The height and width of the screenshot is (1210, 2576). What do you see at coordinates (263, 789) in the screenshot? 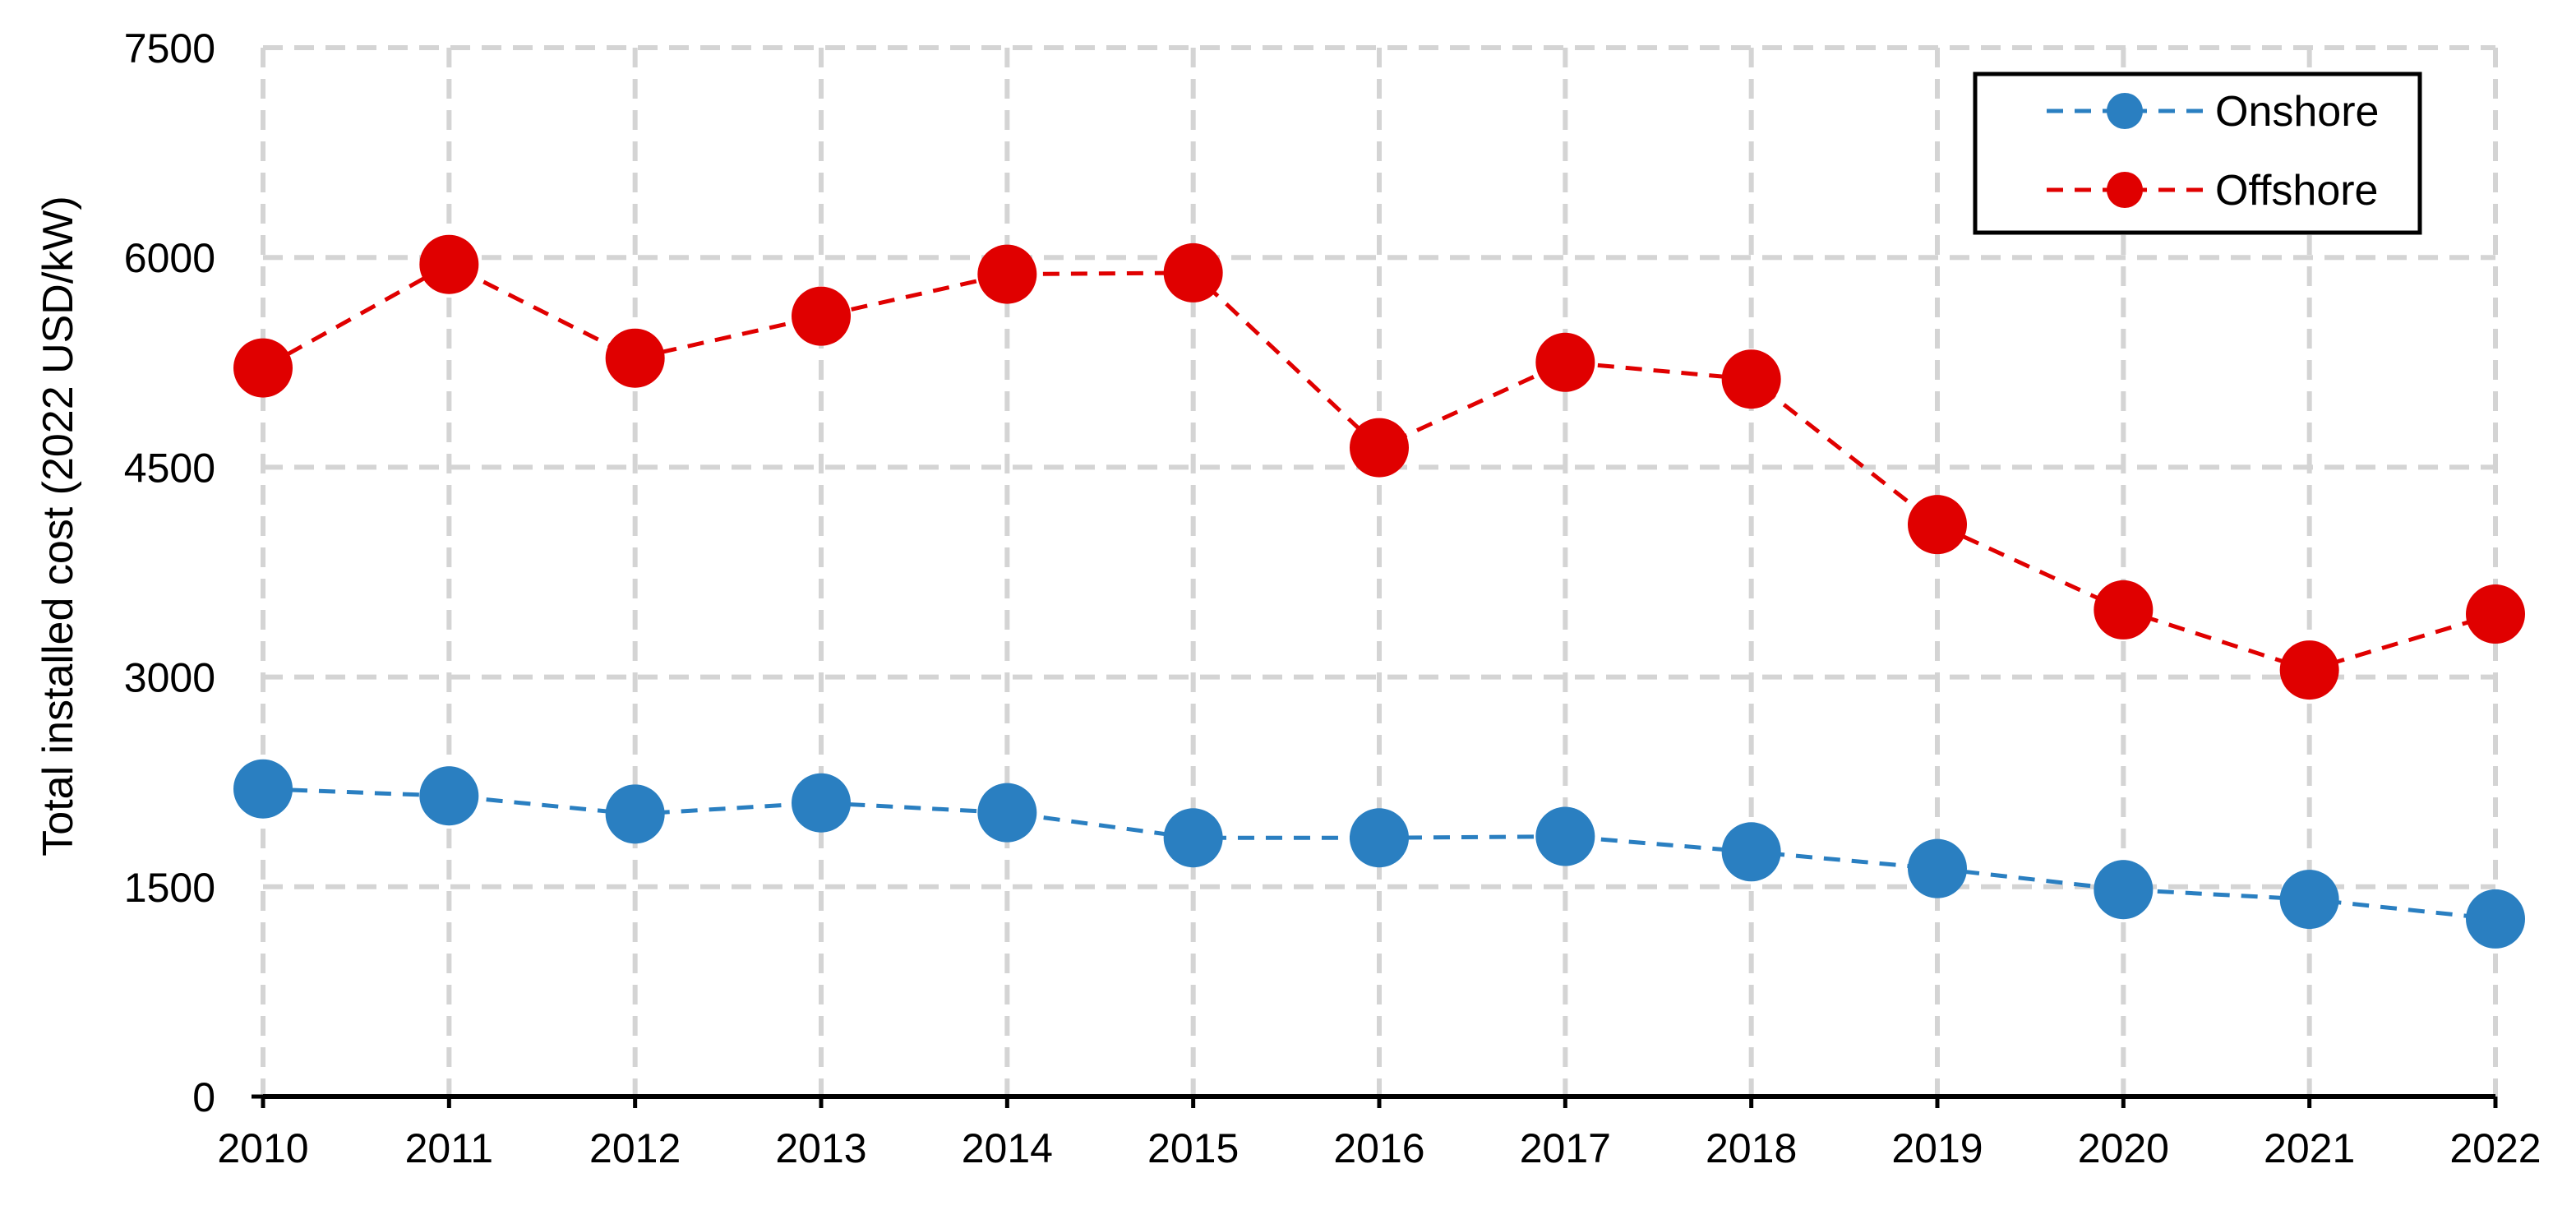
I see `data-point-onshore-2010` at bounding box center [263, 789].